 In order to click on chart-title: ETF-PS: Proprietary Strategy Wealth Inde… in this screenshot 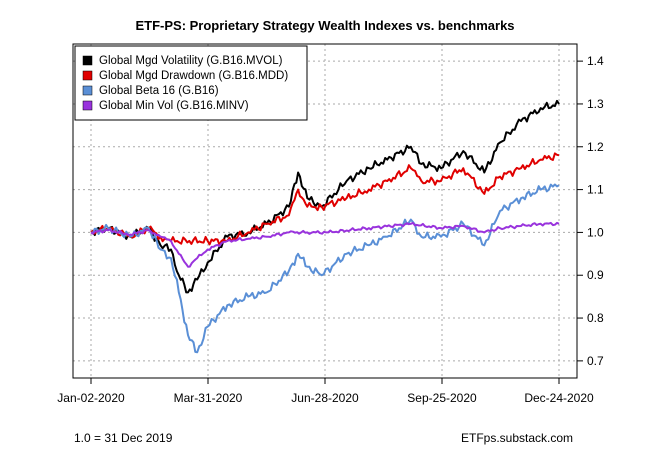, I will do `click(324, 25)`.